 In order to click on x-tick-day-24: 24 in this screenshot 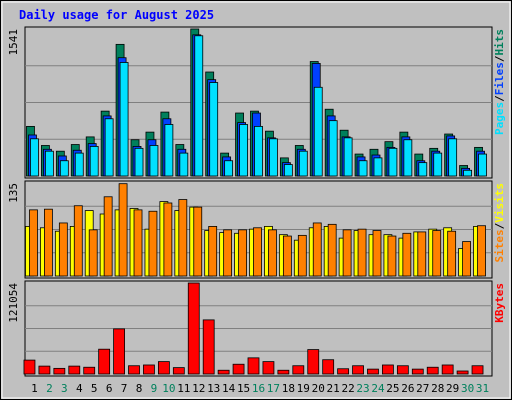, I will do `click(378, 388)`.